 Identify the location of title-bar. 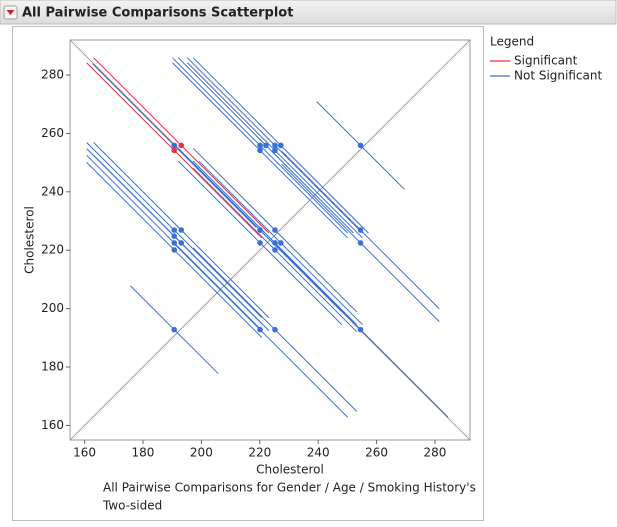
(308, 12).